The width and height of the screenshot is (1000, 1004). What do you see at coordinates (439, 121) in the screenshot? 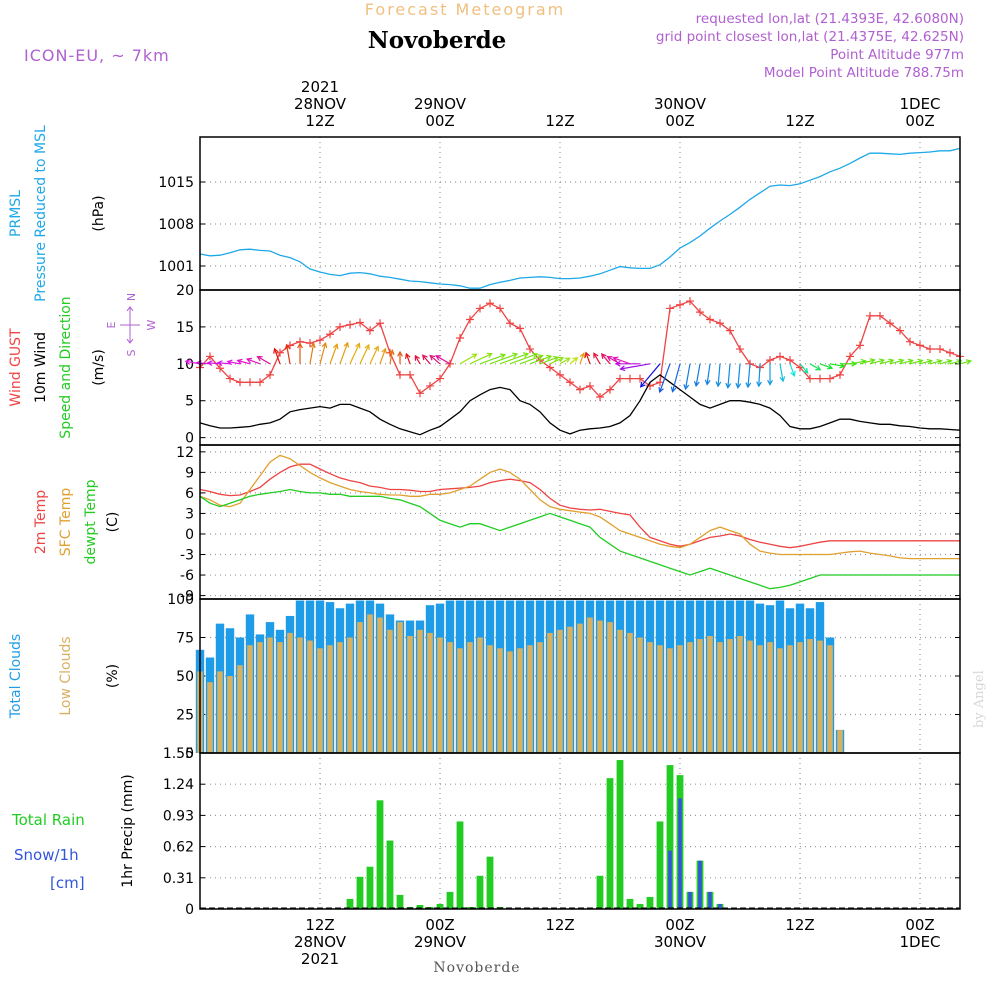
I see `top-time-label: 00Z` at bounding box center [439, 121].